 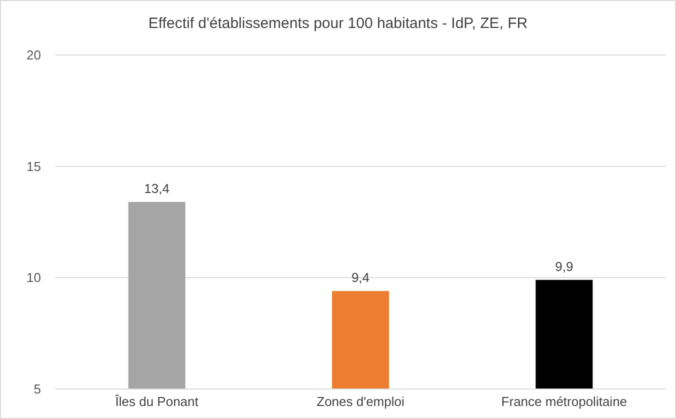 I want to click on x-tick-label: Îles du Ponant, so click(x=156, y=401).